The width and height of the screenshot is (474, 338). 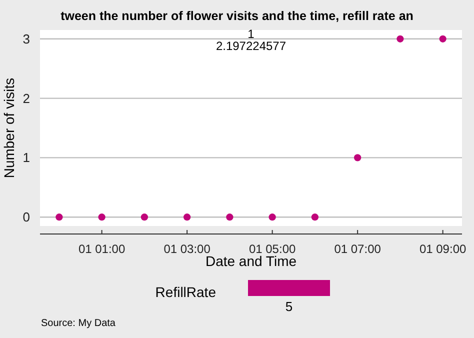 I want to click on text: 5, so click(x=289, y=306).